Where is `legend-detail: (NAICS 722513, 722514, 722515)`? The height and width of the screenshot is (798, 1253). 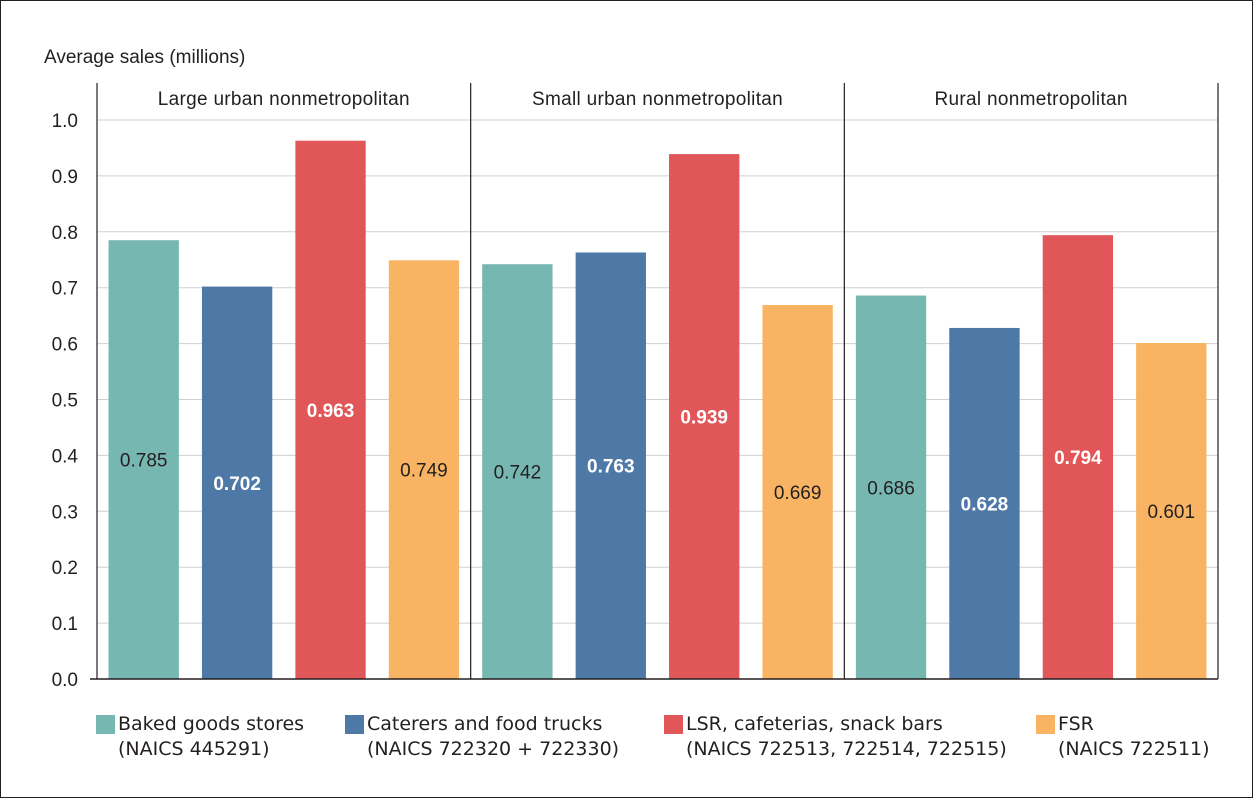 legend-detail: (NAICS 722513, 722514, 722515) is located at coordinates (846, 749).